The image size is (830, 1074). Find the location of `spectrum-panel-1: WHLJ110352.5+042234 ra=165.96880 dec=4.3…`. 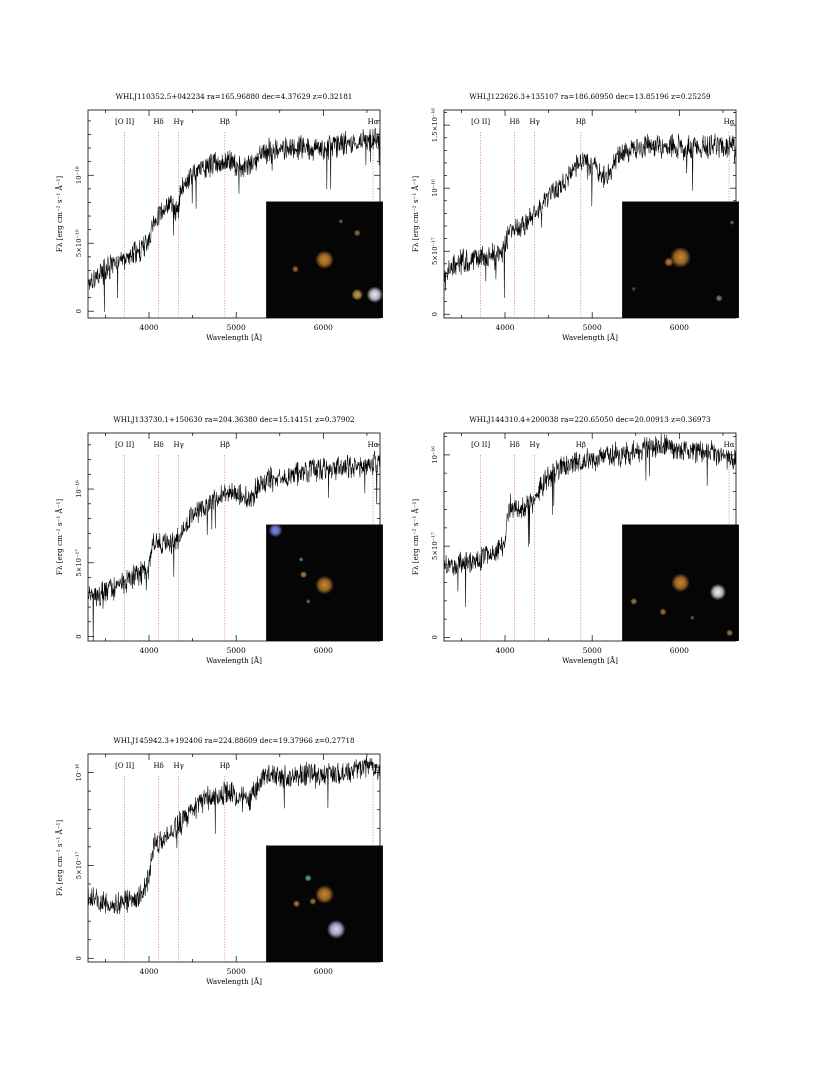

spectrum-panel-1: WHLJ110352.5+042234 ra=165.96880 dec=4.3… is located at coordinates (220, 223).